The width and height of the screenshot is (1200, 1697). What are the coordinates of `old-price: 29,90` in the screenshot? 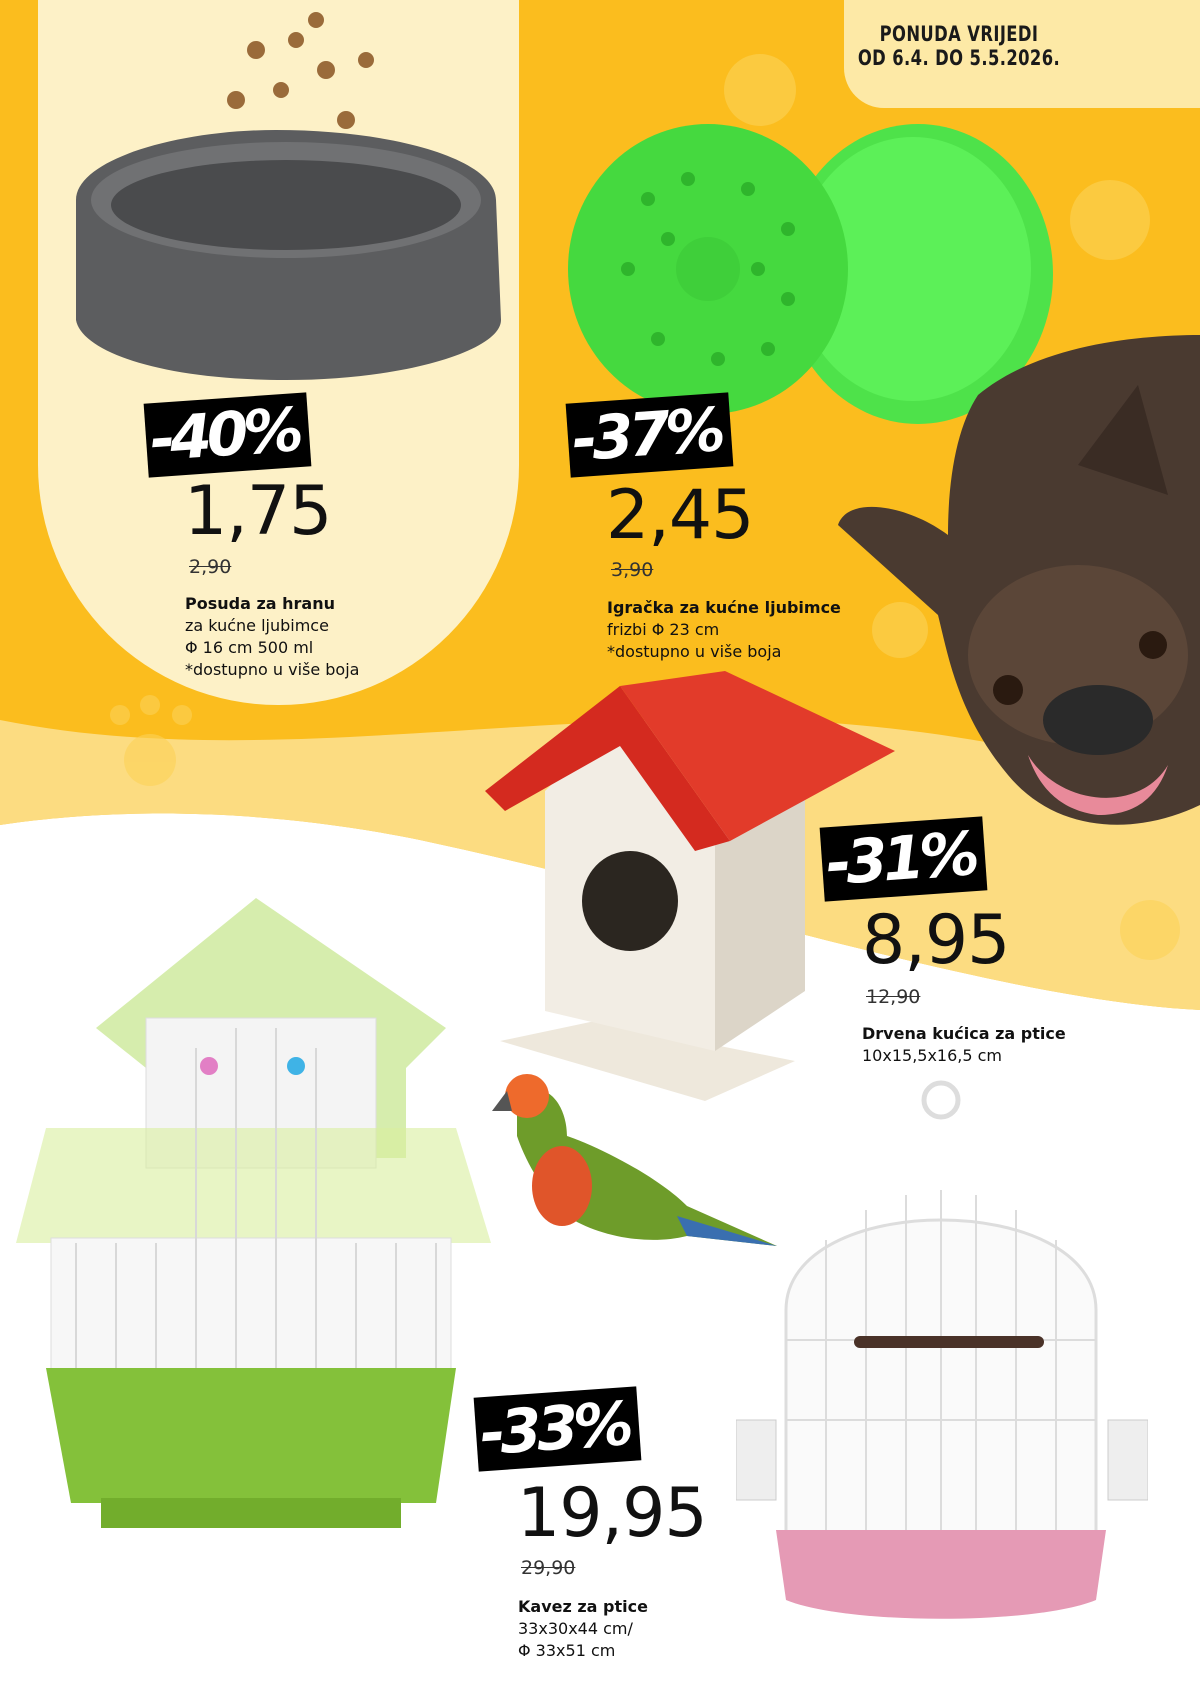 It's located at (548, 1568).